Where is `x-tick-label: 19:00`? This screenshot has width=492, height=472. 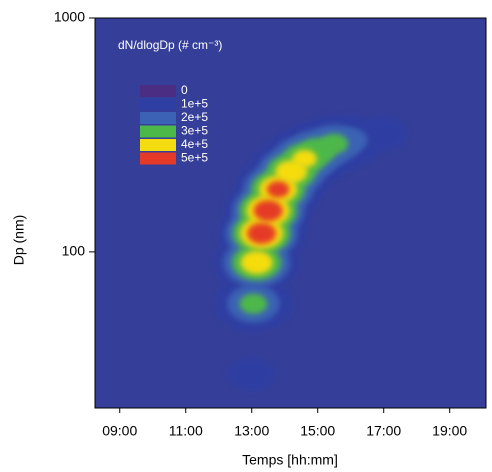
x-tick-label: 19:00 is located at coordinates (449, 431).